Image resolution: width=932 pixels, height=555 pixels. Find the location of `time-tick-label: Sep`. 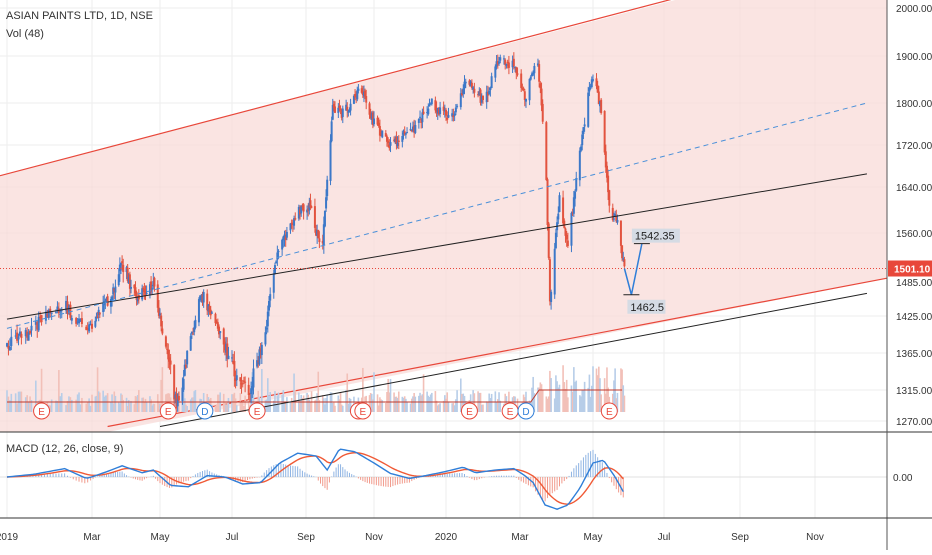

time-tick-label: Sep is located at coordinates (306, 537).